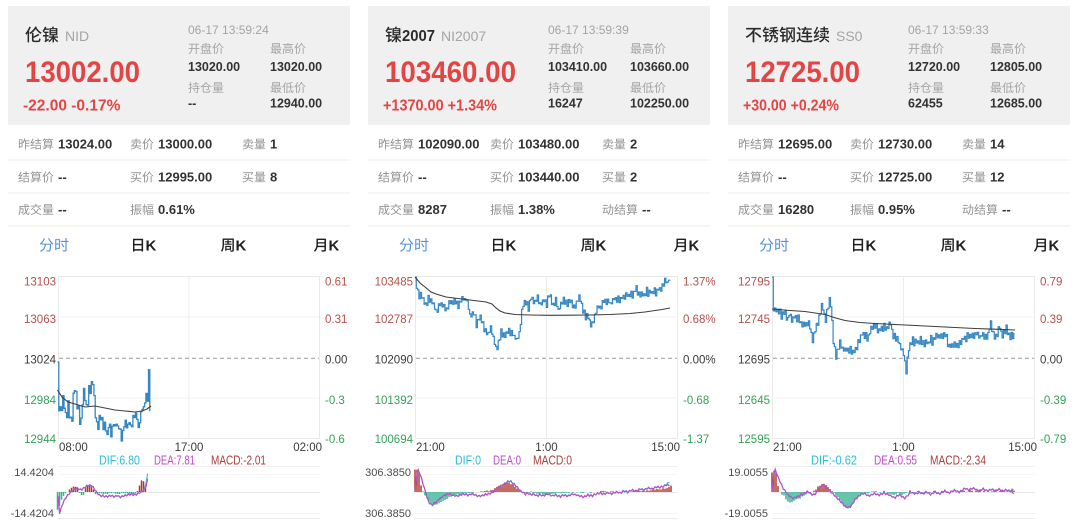 The width and height of the screenshot is (1077, 522). What do you see at coordinates (805, 144) in the screenshot?
I see `svg-text: 12695.00` at bounding box center [805, 144].